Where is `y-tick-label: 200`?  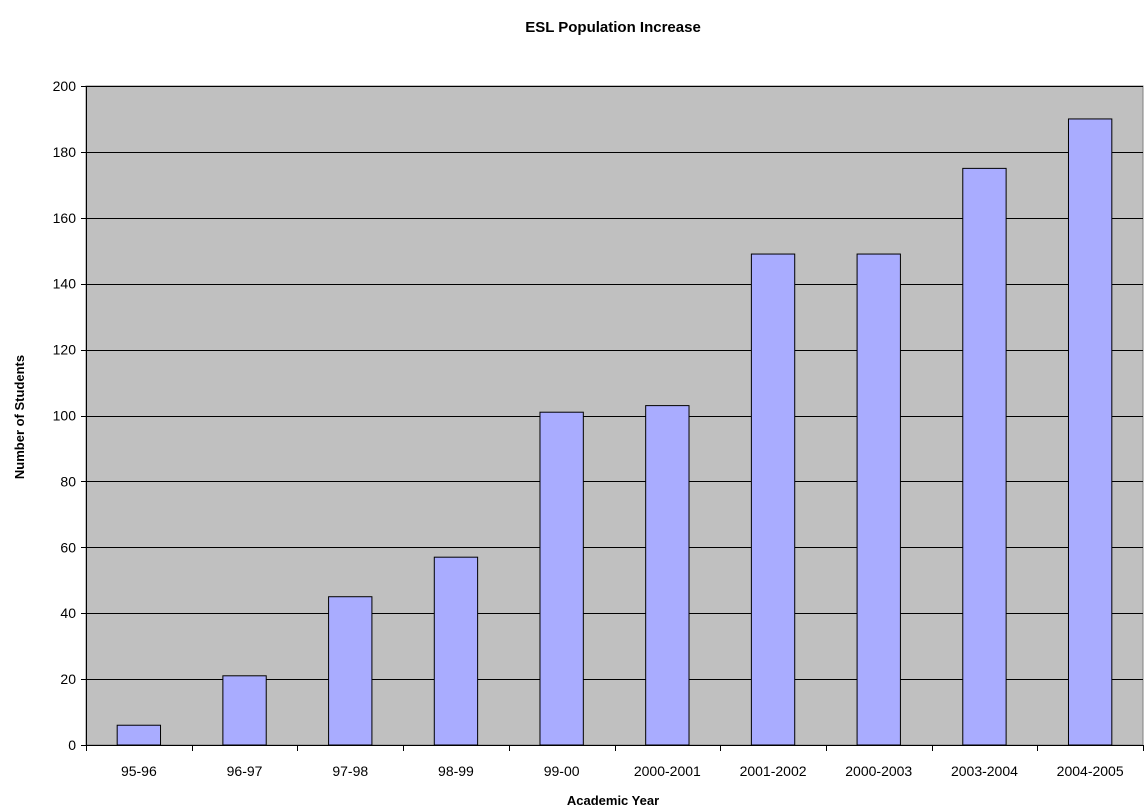 y-tick-label: 200 is located at coordinates (65, 86).